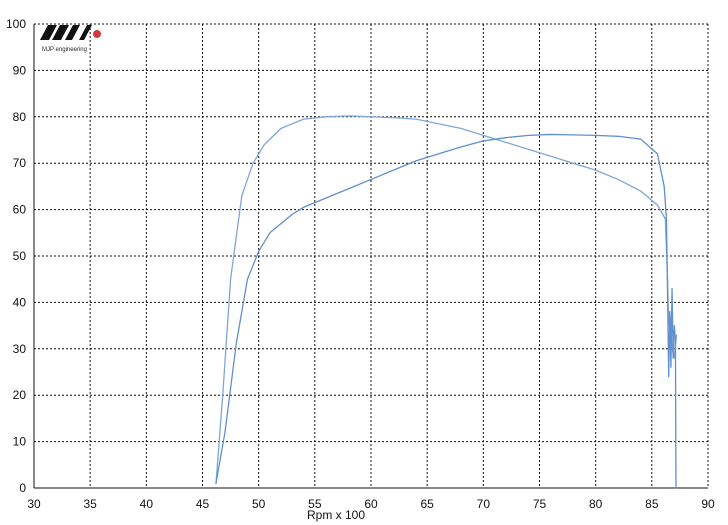  Describe the element at coordinates (34, 504) in the screenshot. I see `x-tick-label: 30` at that location.